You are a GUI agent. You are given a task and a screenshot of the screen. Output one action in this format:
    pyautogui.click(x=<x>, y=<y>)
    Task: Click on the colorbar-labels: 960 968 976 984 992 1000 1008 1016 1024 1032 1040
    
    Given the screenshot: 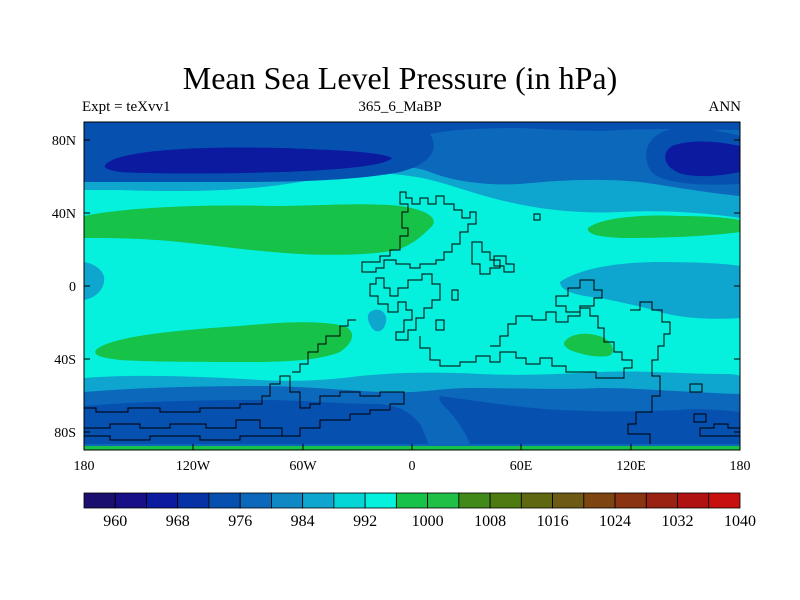 What is the action you would take?
    pyautogui.click(x=429, y=521)
    